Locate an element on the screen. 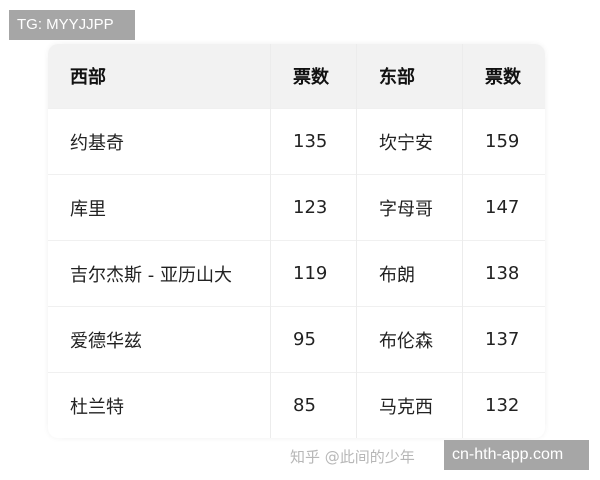  east-player: 坎宁安 is located at coordinates (409, 141).